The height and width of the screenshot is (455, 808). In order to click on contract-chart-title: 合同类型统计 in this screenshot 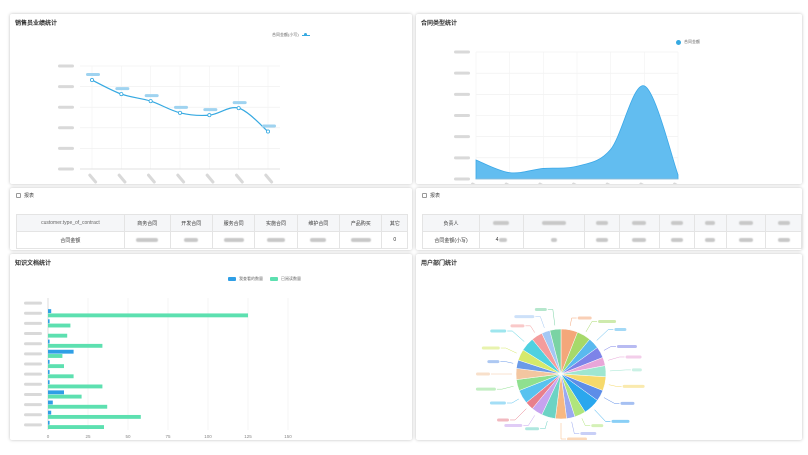, I will do `click(439, 24)`.